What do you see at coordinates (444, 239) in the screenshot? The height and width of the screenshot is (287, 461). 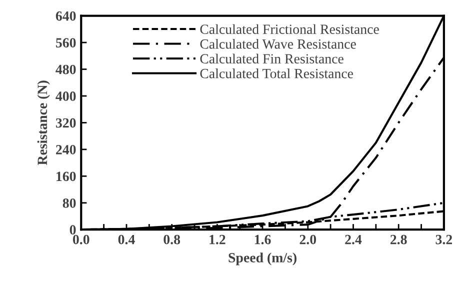 I see `x-tick-label: 3.2` at bounding box center [444, 239].